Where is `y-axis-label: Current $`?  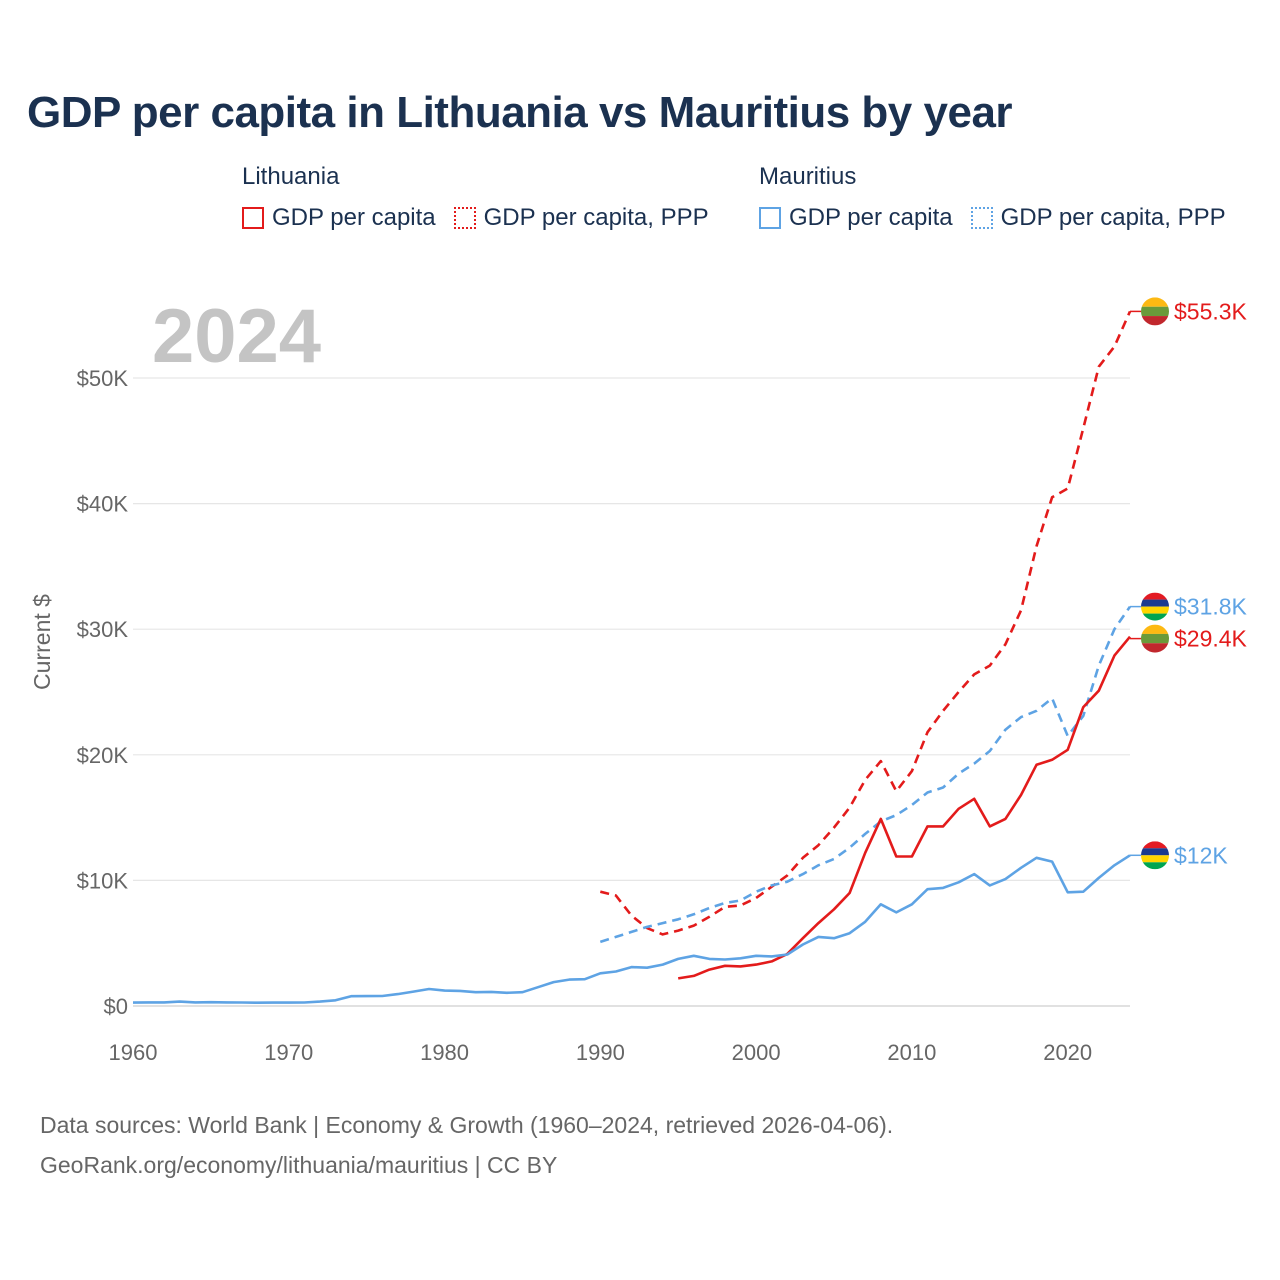
y-axis-label: Current $ is located at coordinates (42, 642).